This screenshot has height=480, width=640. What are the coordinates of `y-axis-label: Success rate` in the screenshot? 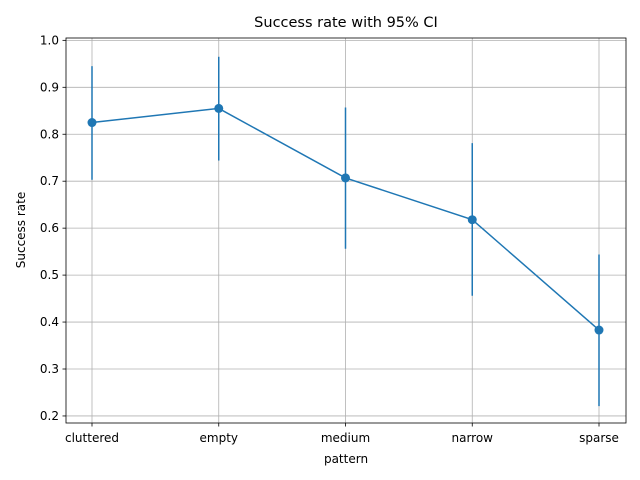 It's located at (21, 230).